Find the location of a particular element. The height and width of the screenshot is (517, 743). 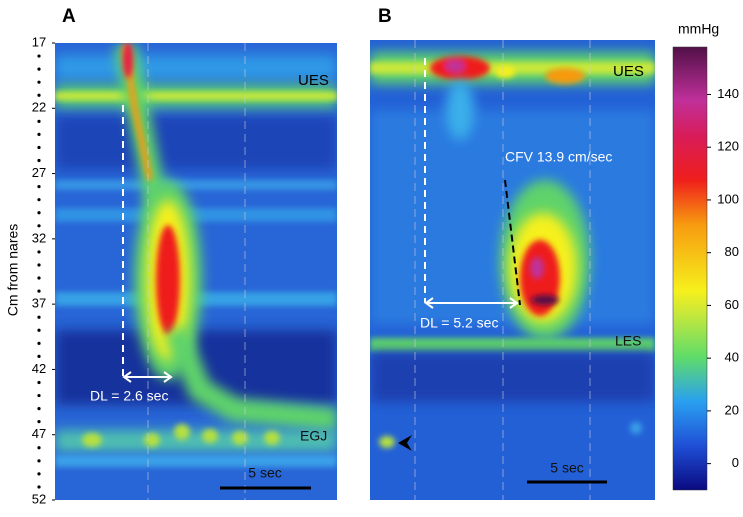

annotation: EGJ is located at coordinates (313, 436).